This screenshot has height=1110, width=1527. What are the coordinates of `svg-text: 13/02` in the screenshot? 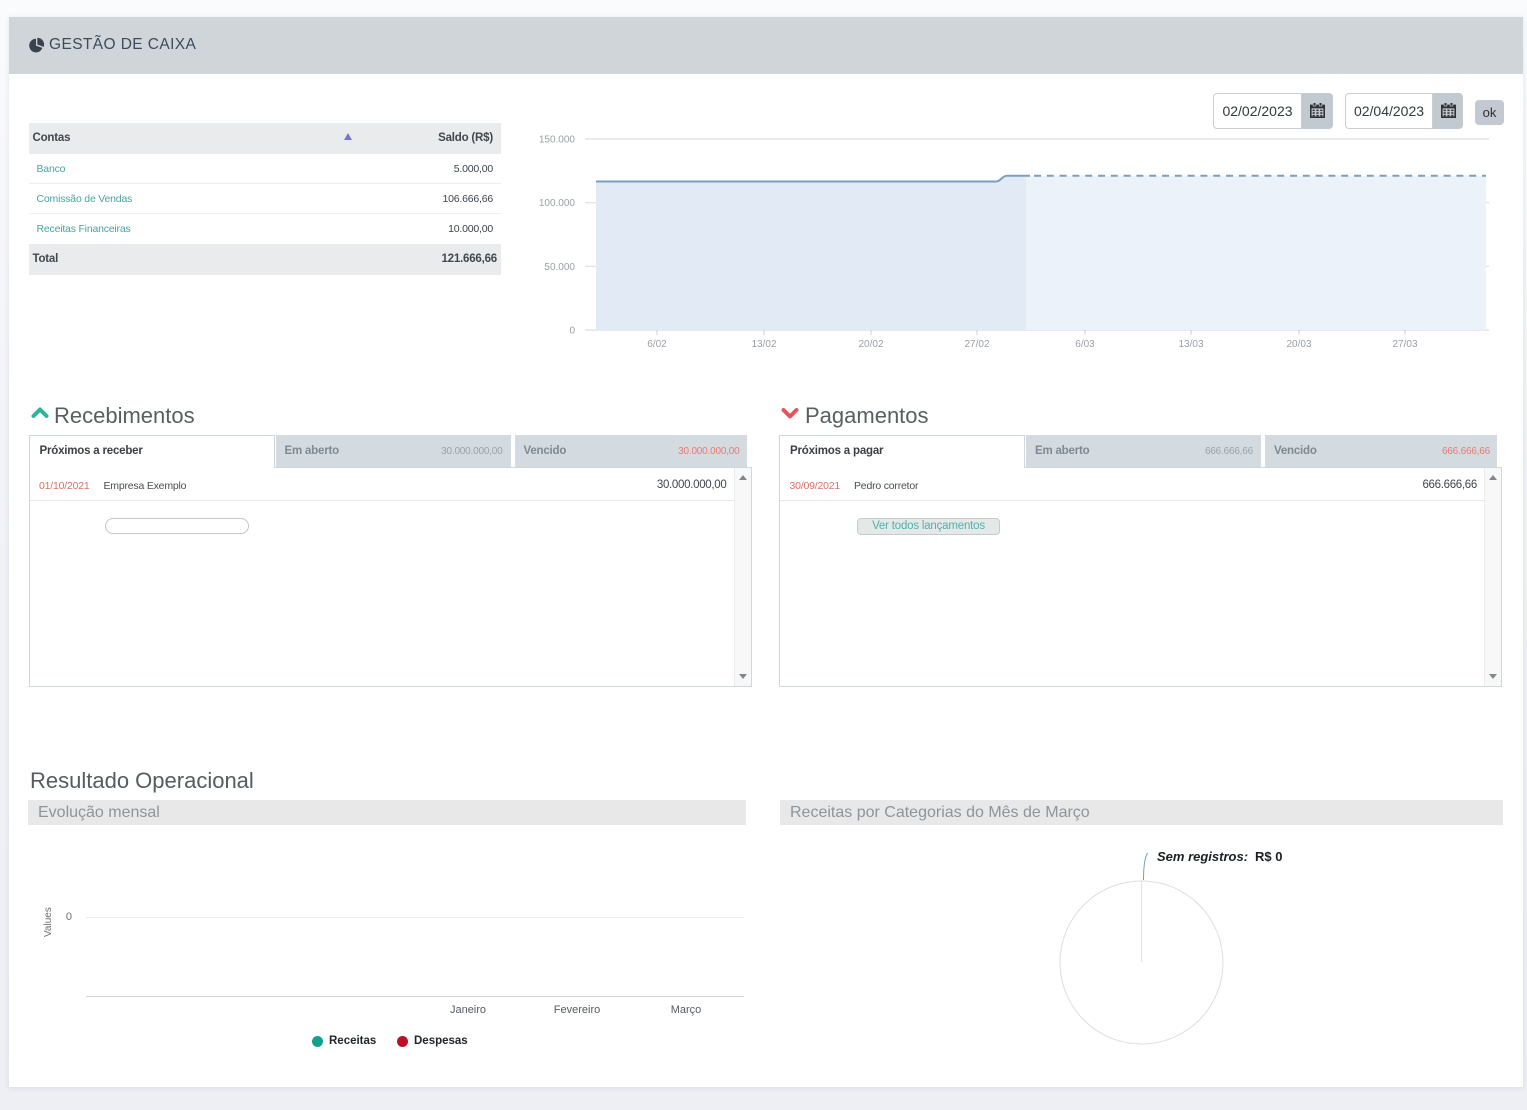 It's located at (763, 344).